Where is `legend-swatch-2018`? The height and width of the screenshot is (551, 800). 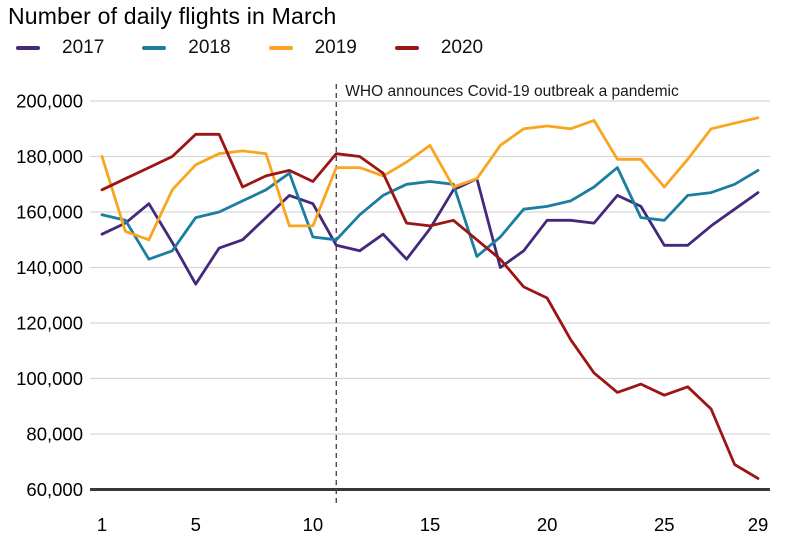 legend-swatch-2018 is located at coordinates (154, 48).